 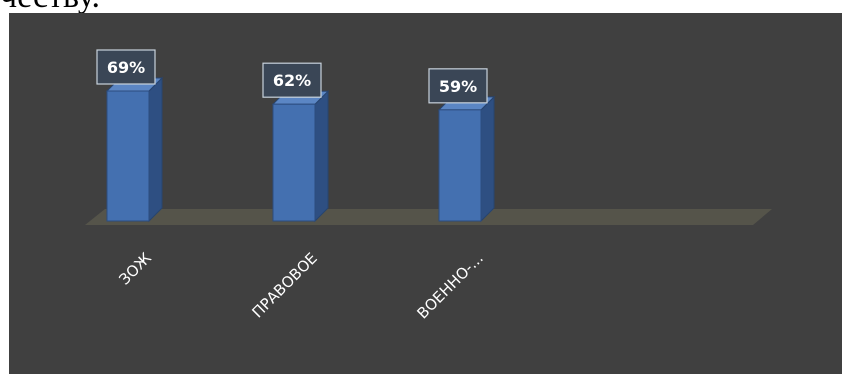 I want to click on category-label-1: ЗОЖ, so click(x=135, y=268).